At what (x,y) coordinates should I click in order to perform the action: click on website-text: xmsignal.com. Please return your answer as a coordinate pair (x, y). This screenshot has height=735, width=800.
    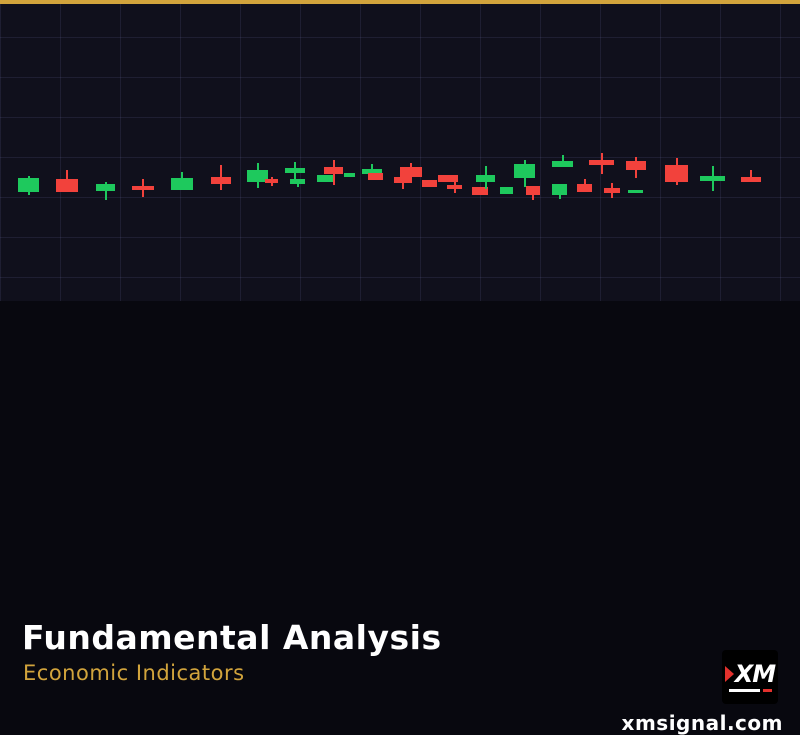
    Looking at the image, I should click on (702, 723).